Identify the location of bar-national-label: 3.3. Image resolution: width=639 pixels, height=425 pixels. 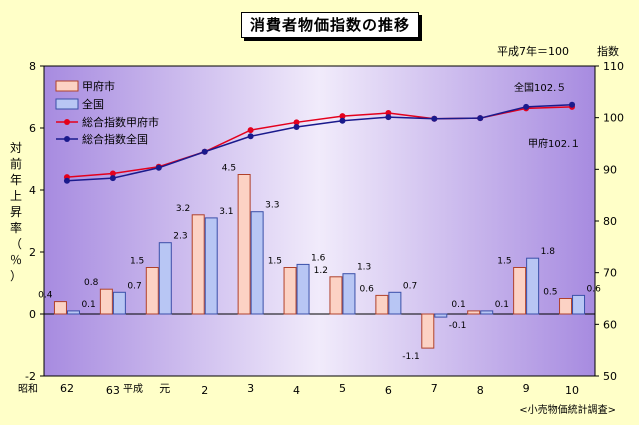
(272, 206).